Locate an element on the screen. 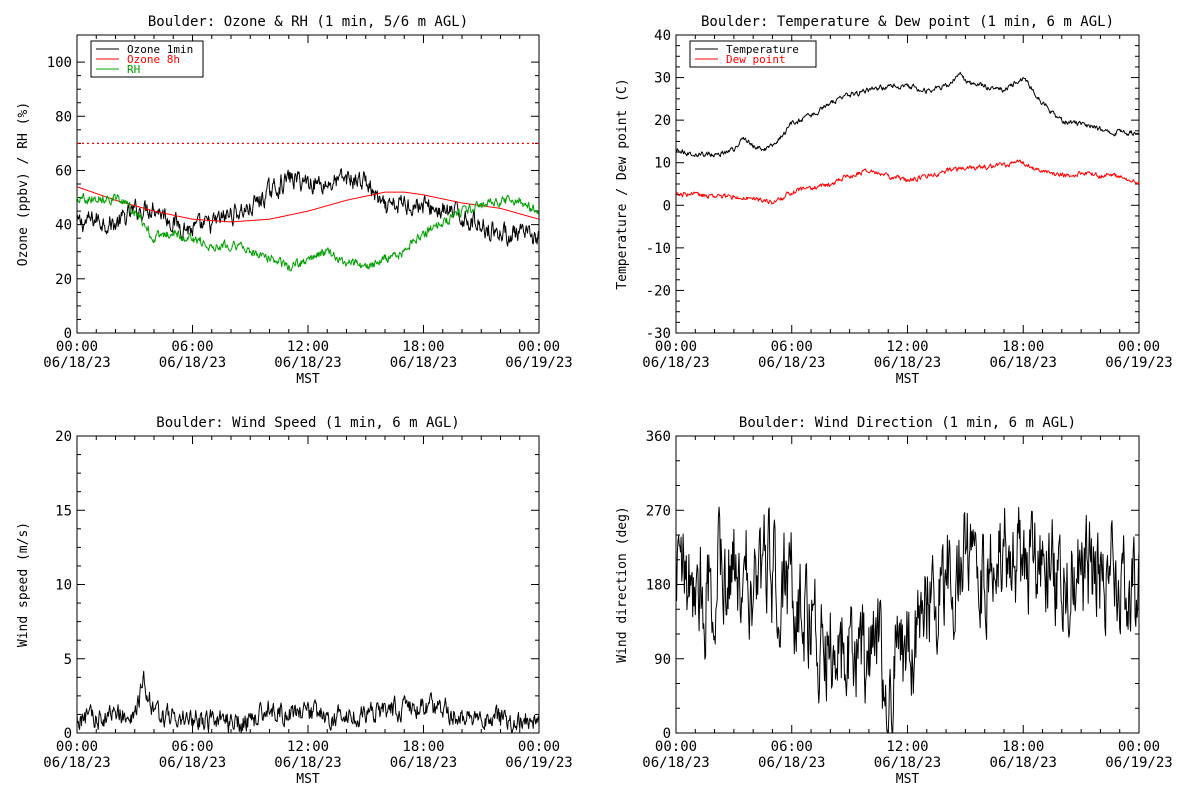 This screenshot has height=800, width=1200. legend-label: Ozone 8h is located at coordinates (153, 59).